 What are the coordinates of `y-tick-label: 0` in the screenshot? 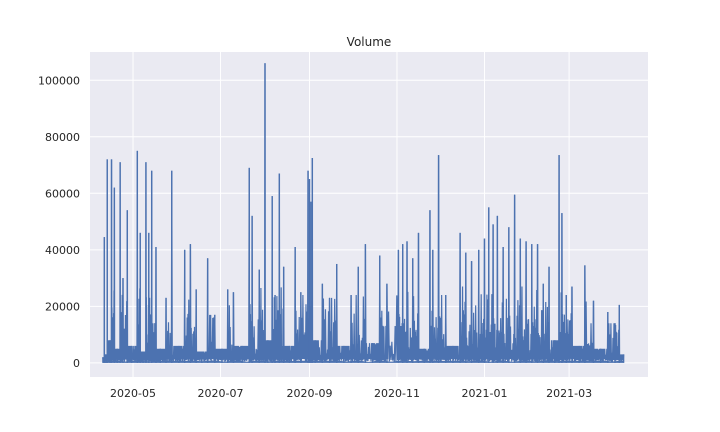 It's located at (76, 363).